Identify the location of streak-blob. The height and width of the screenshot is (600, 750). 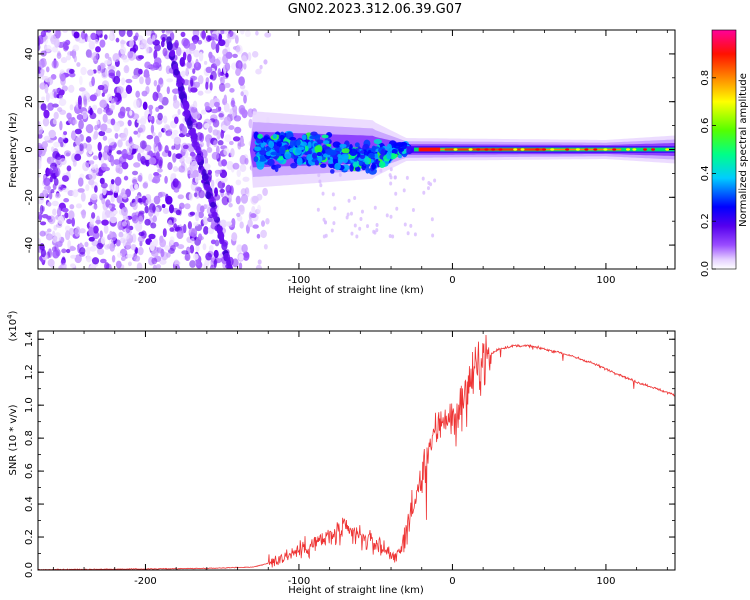
(221, 236).